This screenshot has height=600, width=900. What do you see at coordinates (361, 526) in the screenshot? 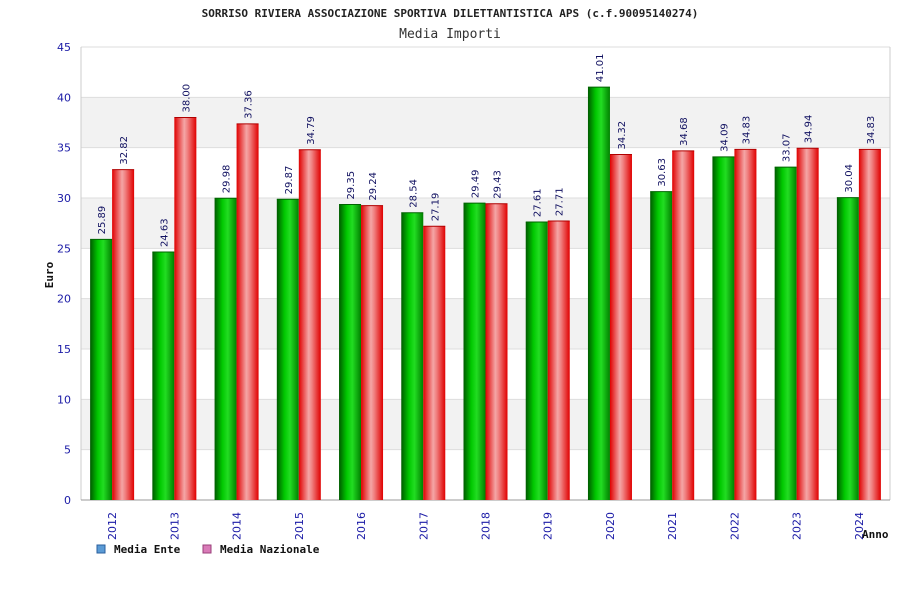
I see `x-tick-label: 2016` at bounding box center [361, 526].